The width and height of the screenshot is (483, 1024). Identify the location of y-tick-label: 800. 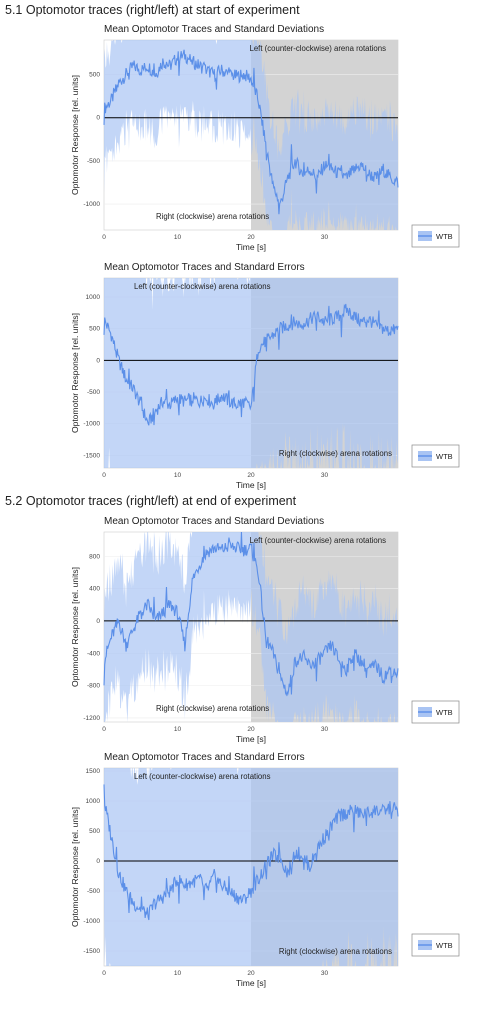
(94, 556).